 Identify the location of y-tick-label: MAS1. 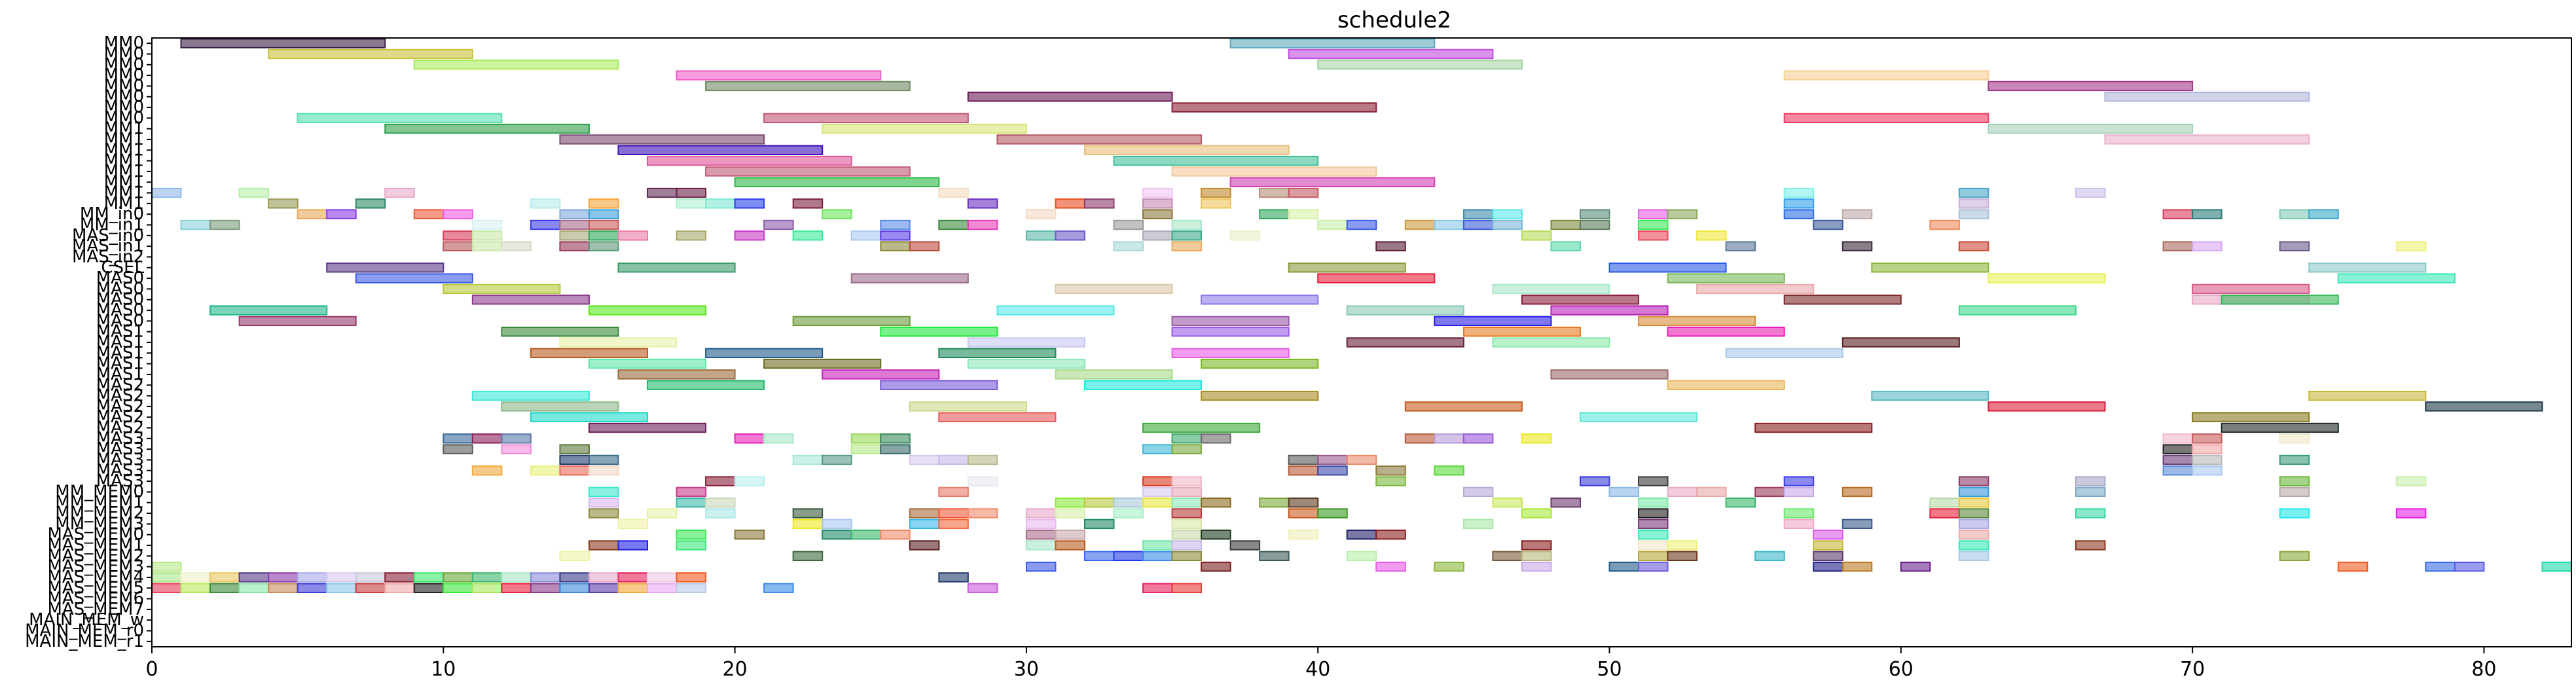
(120, 353).